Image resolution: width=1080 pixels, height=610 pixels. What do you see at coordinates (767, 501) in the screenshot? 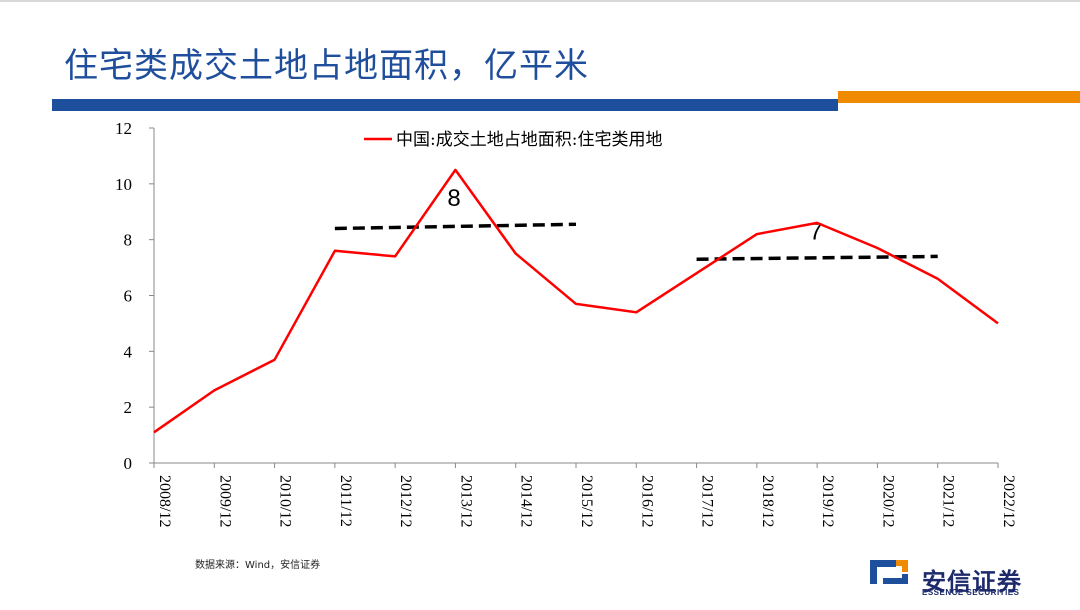
I see `x-tick-label: 2018/12` at bounding box center [767, 501].